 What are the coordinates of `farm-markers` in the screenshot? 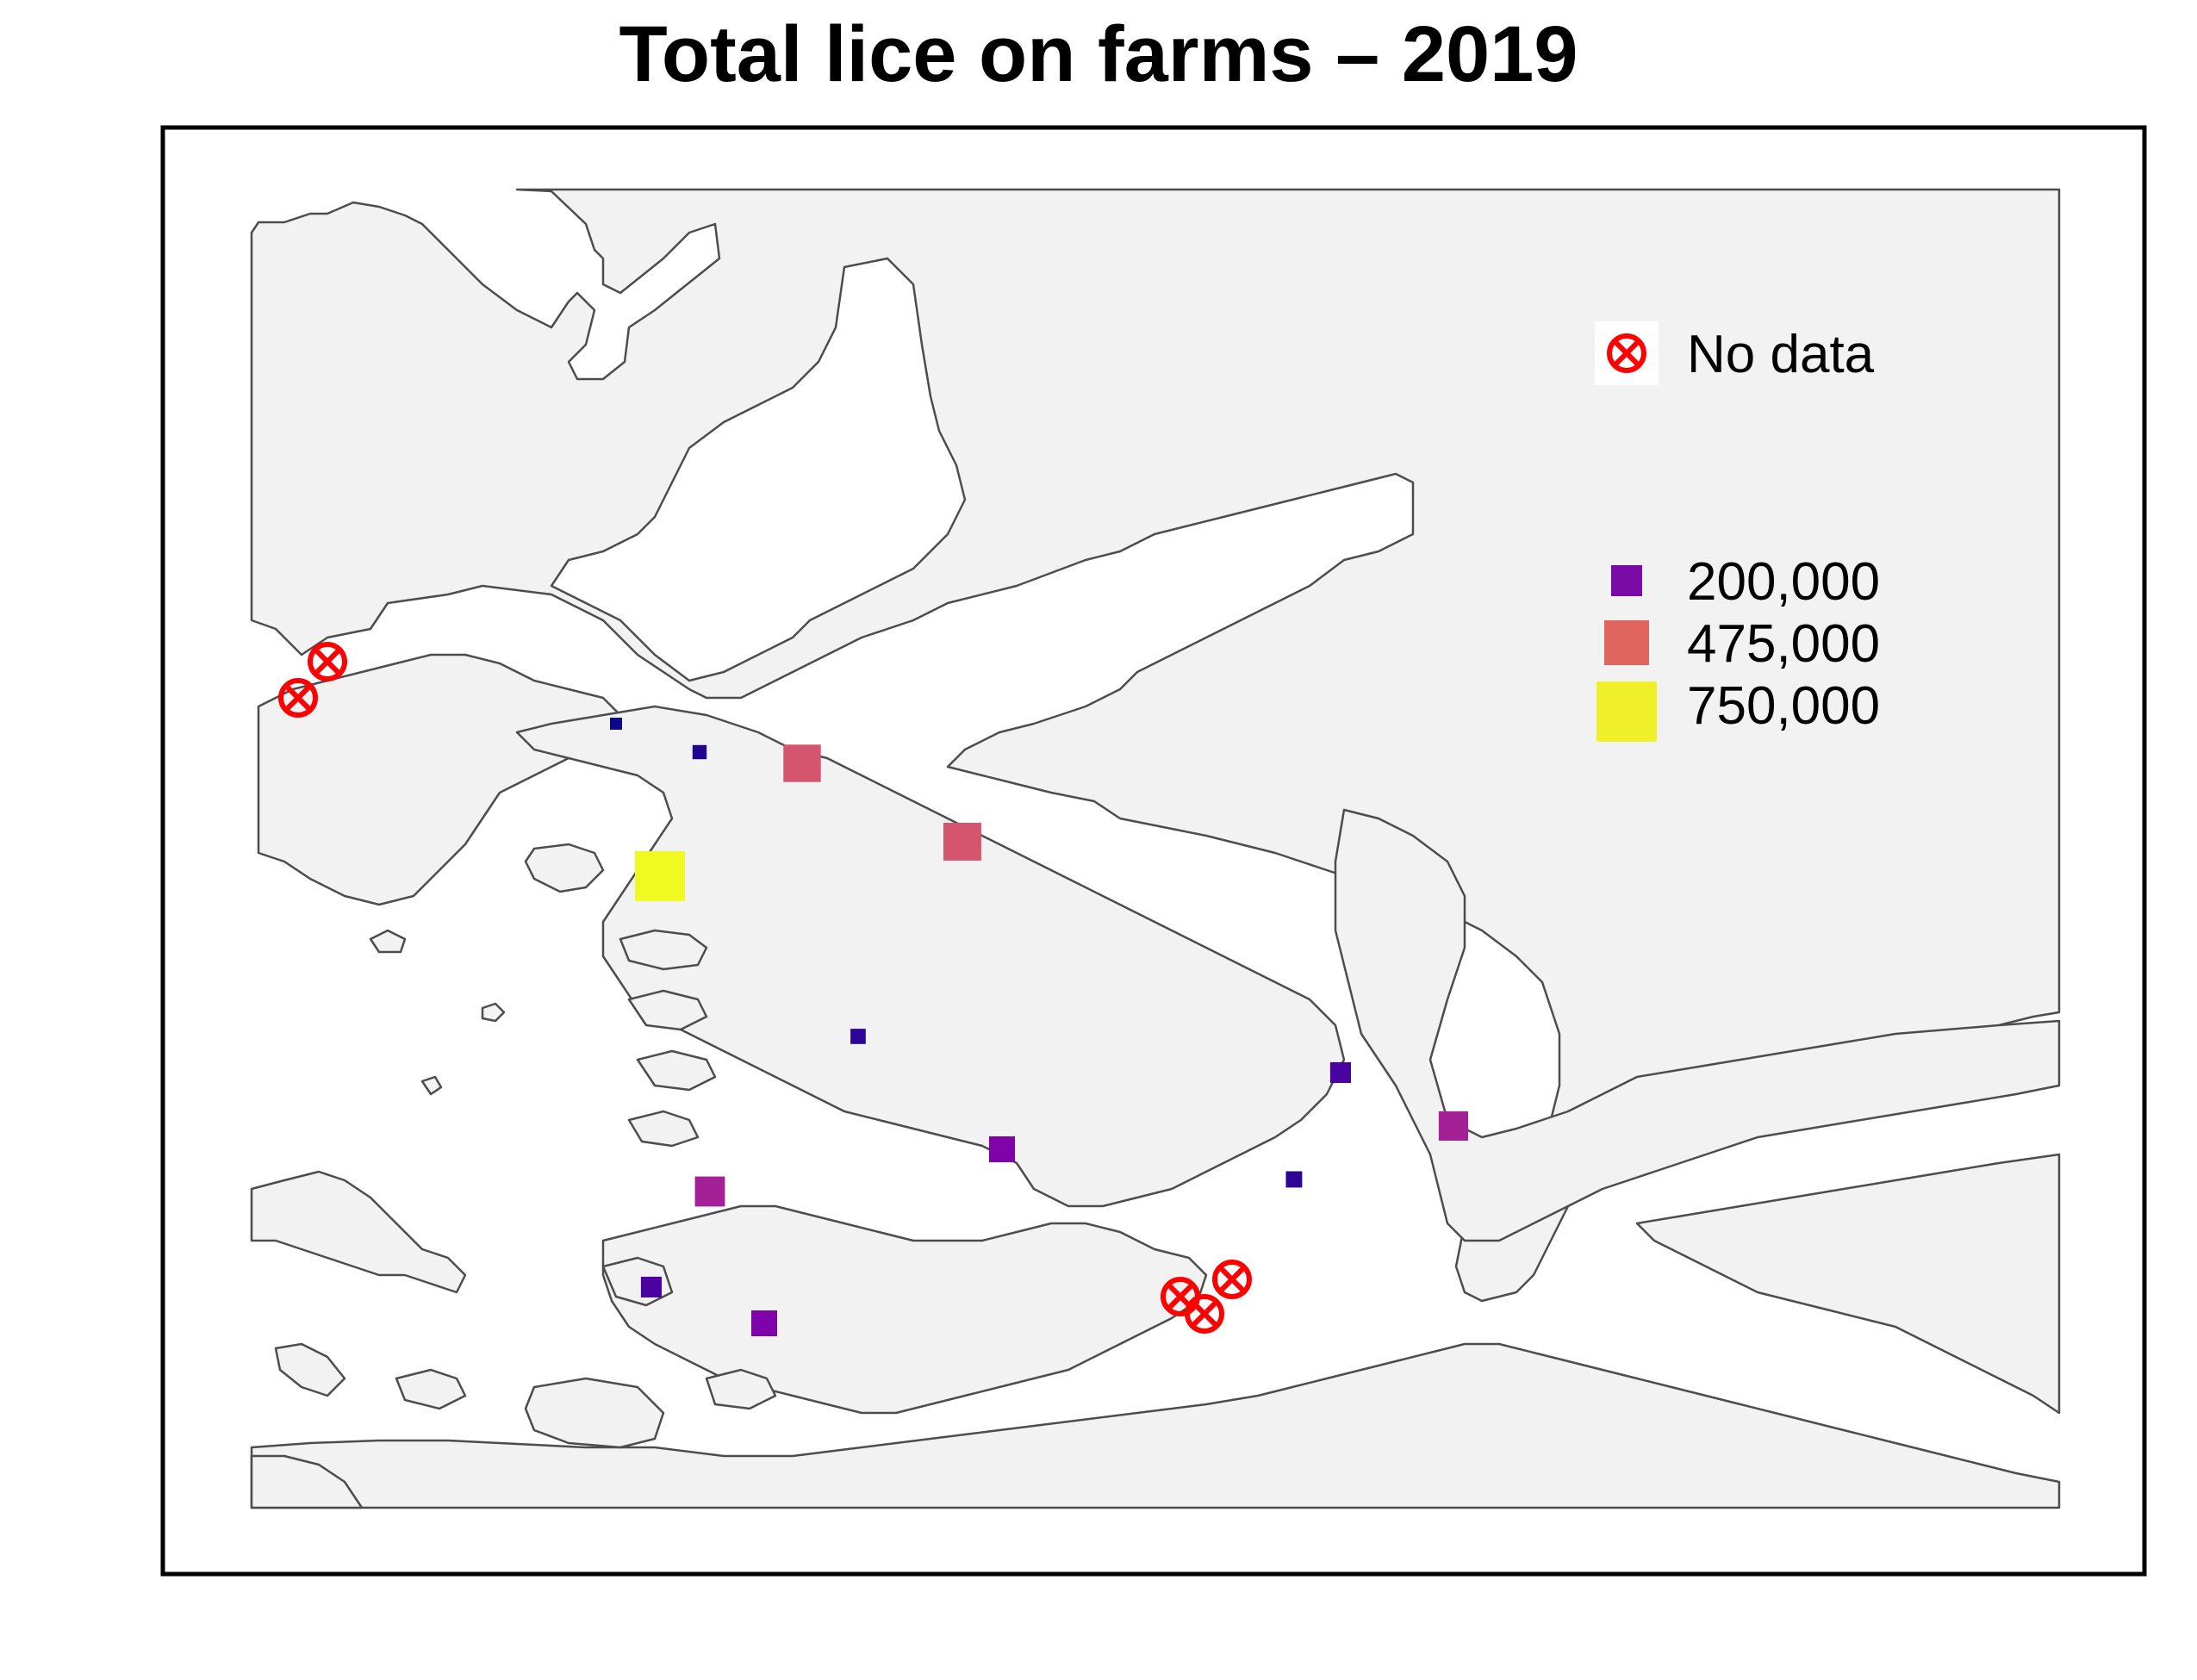 It's located at (1039, 1027).